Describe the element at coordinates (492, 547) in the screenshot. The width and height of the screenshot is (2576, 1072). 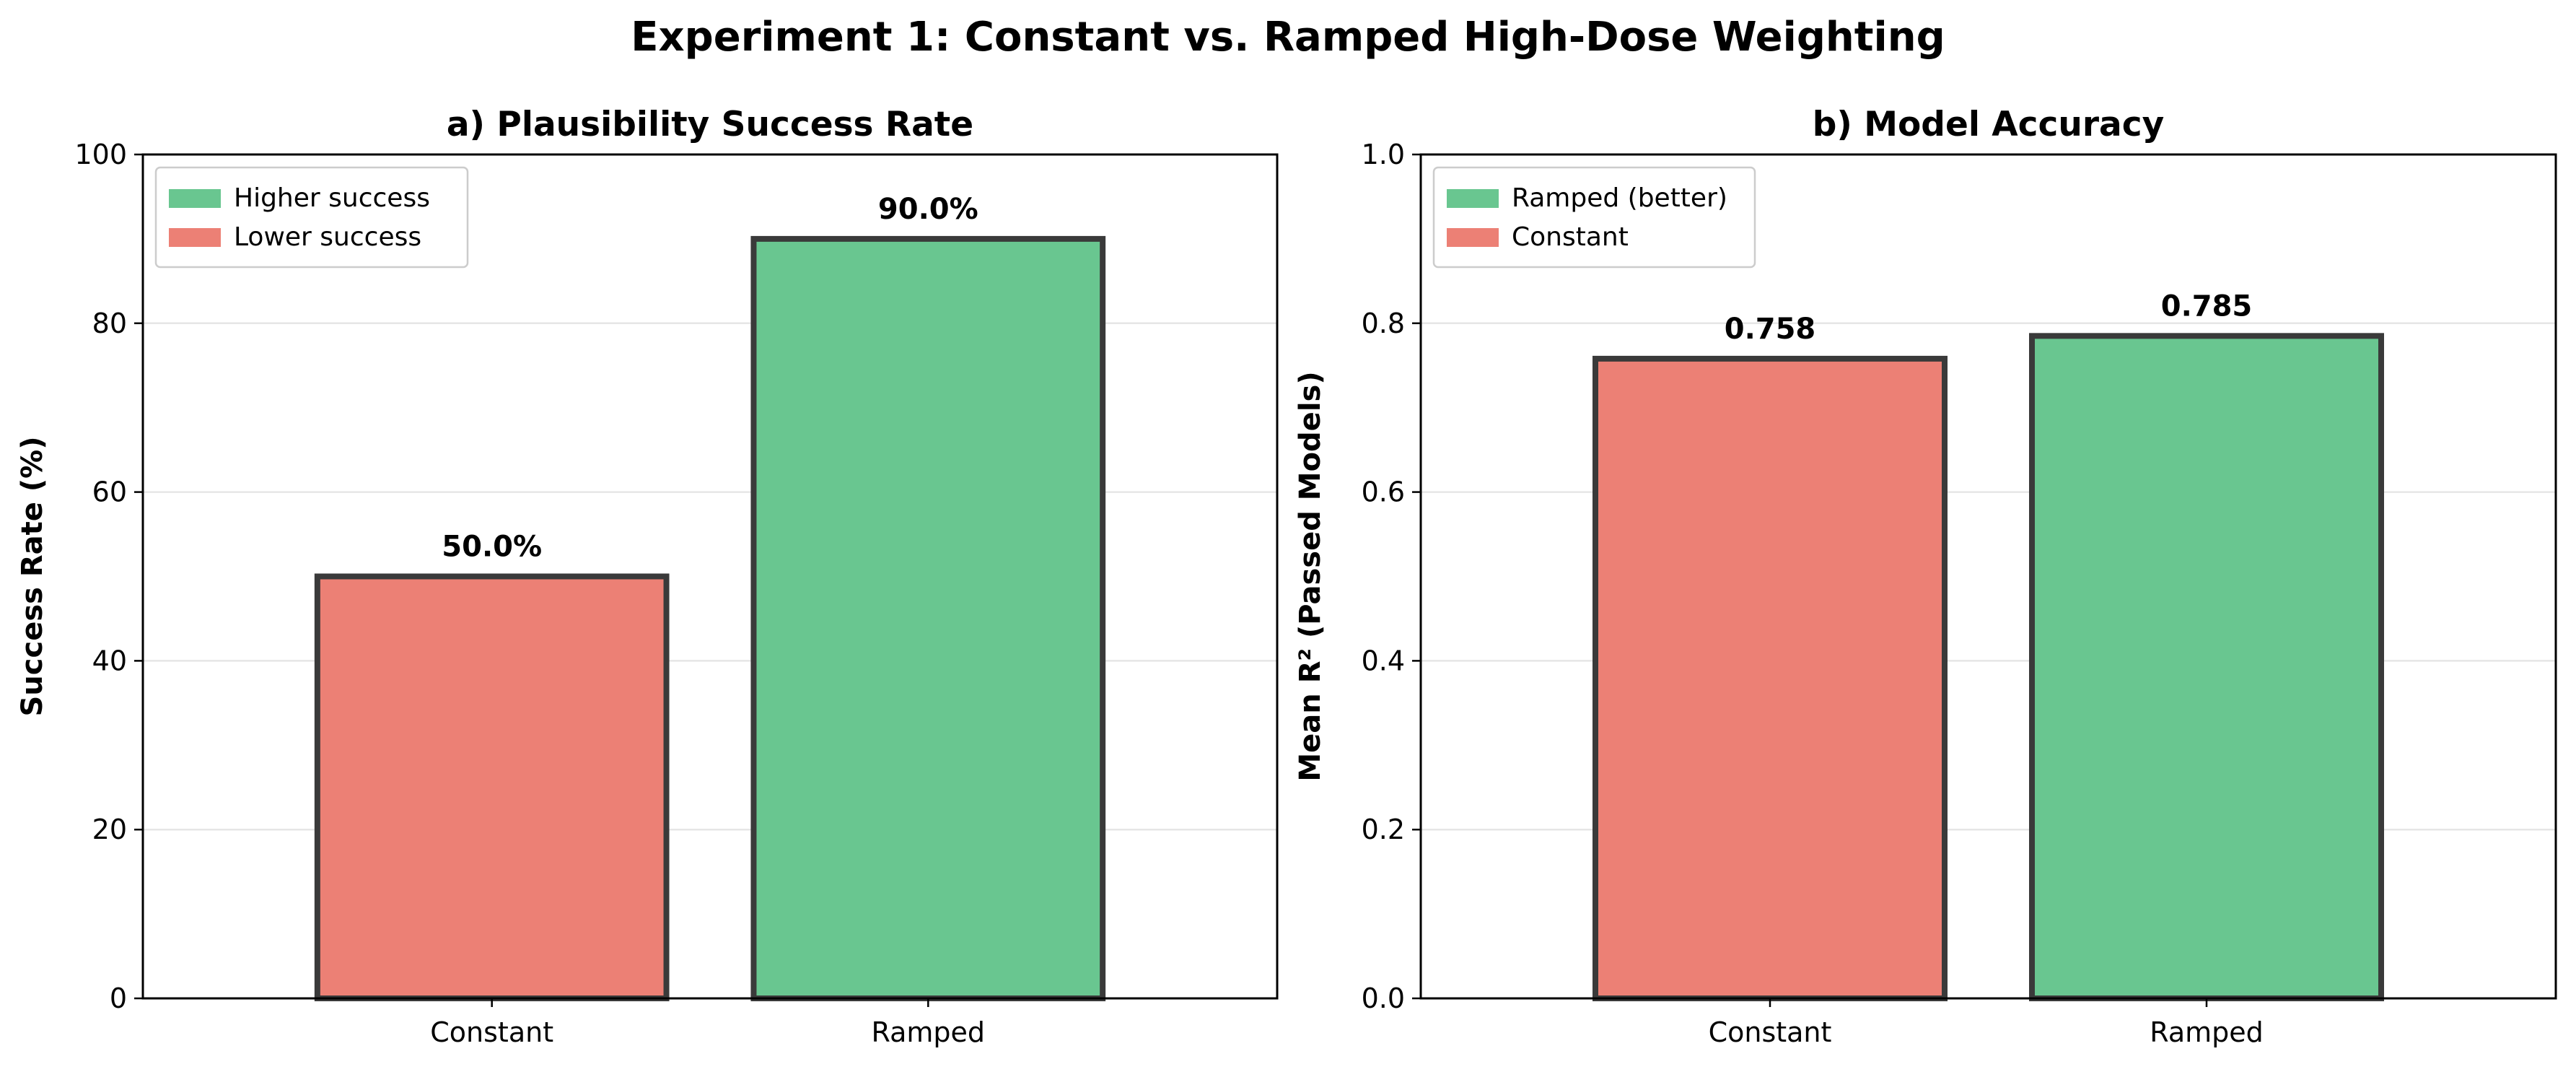
I see `chart-1-value-label: 50.0%` at that location.